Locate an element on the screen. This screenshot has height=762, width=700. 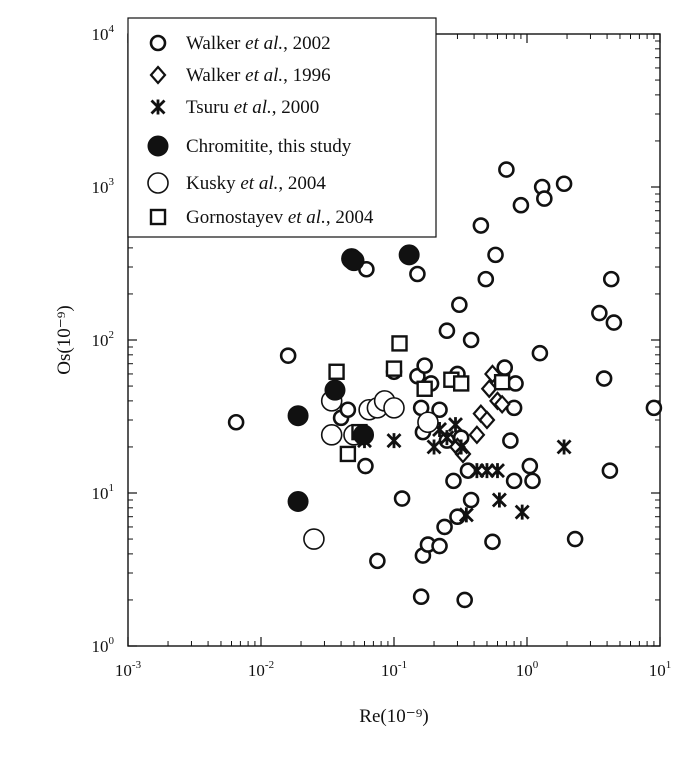
x-tick-label-3: 10⁰ is located at coordinates (527, 669).